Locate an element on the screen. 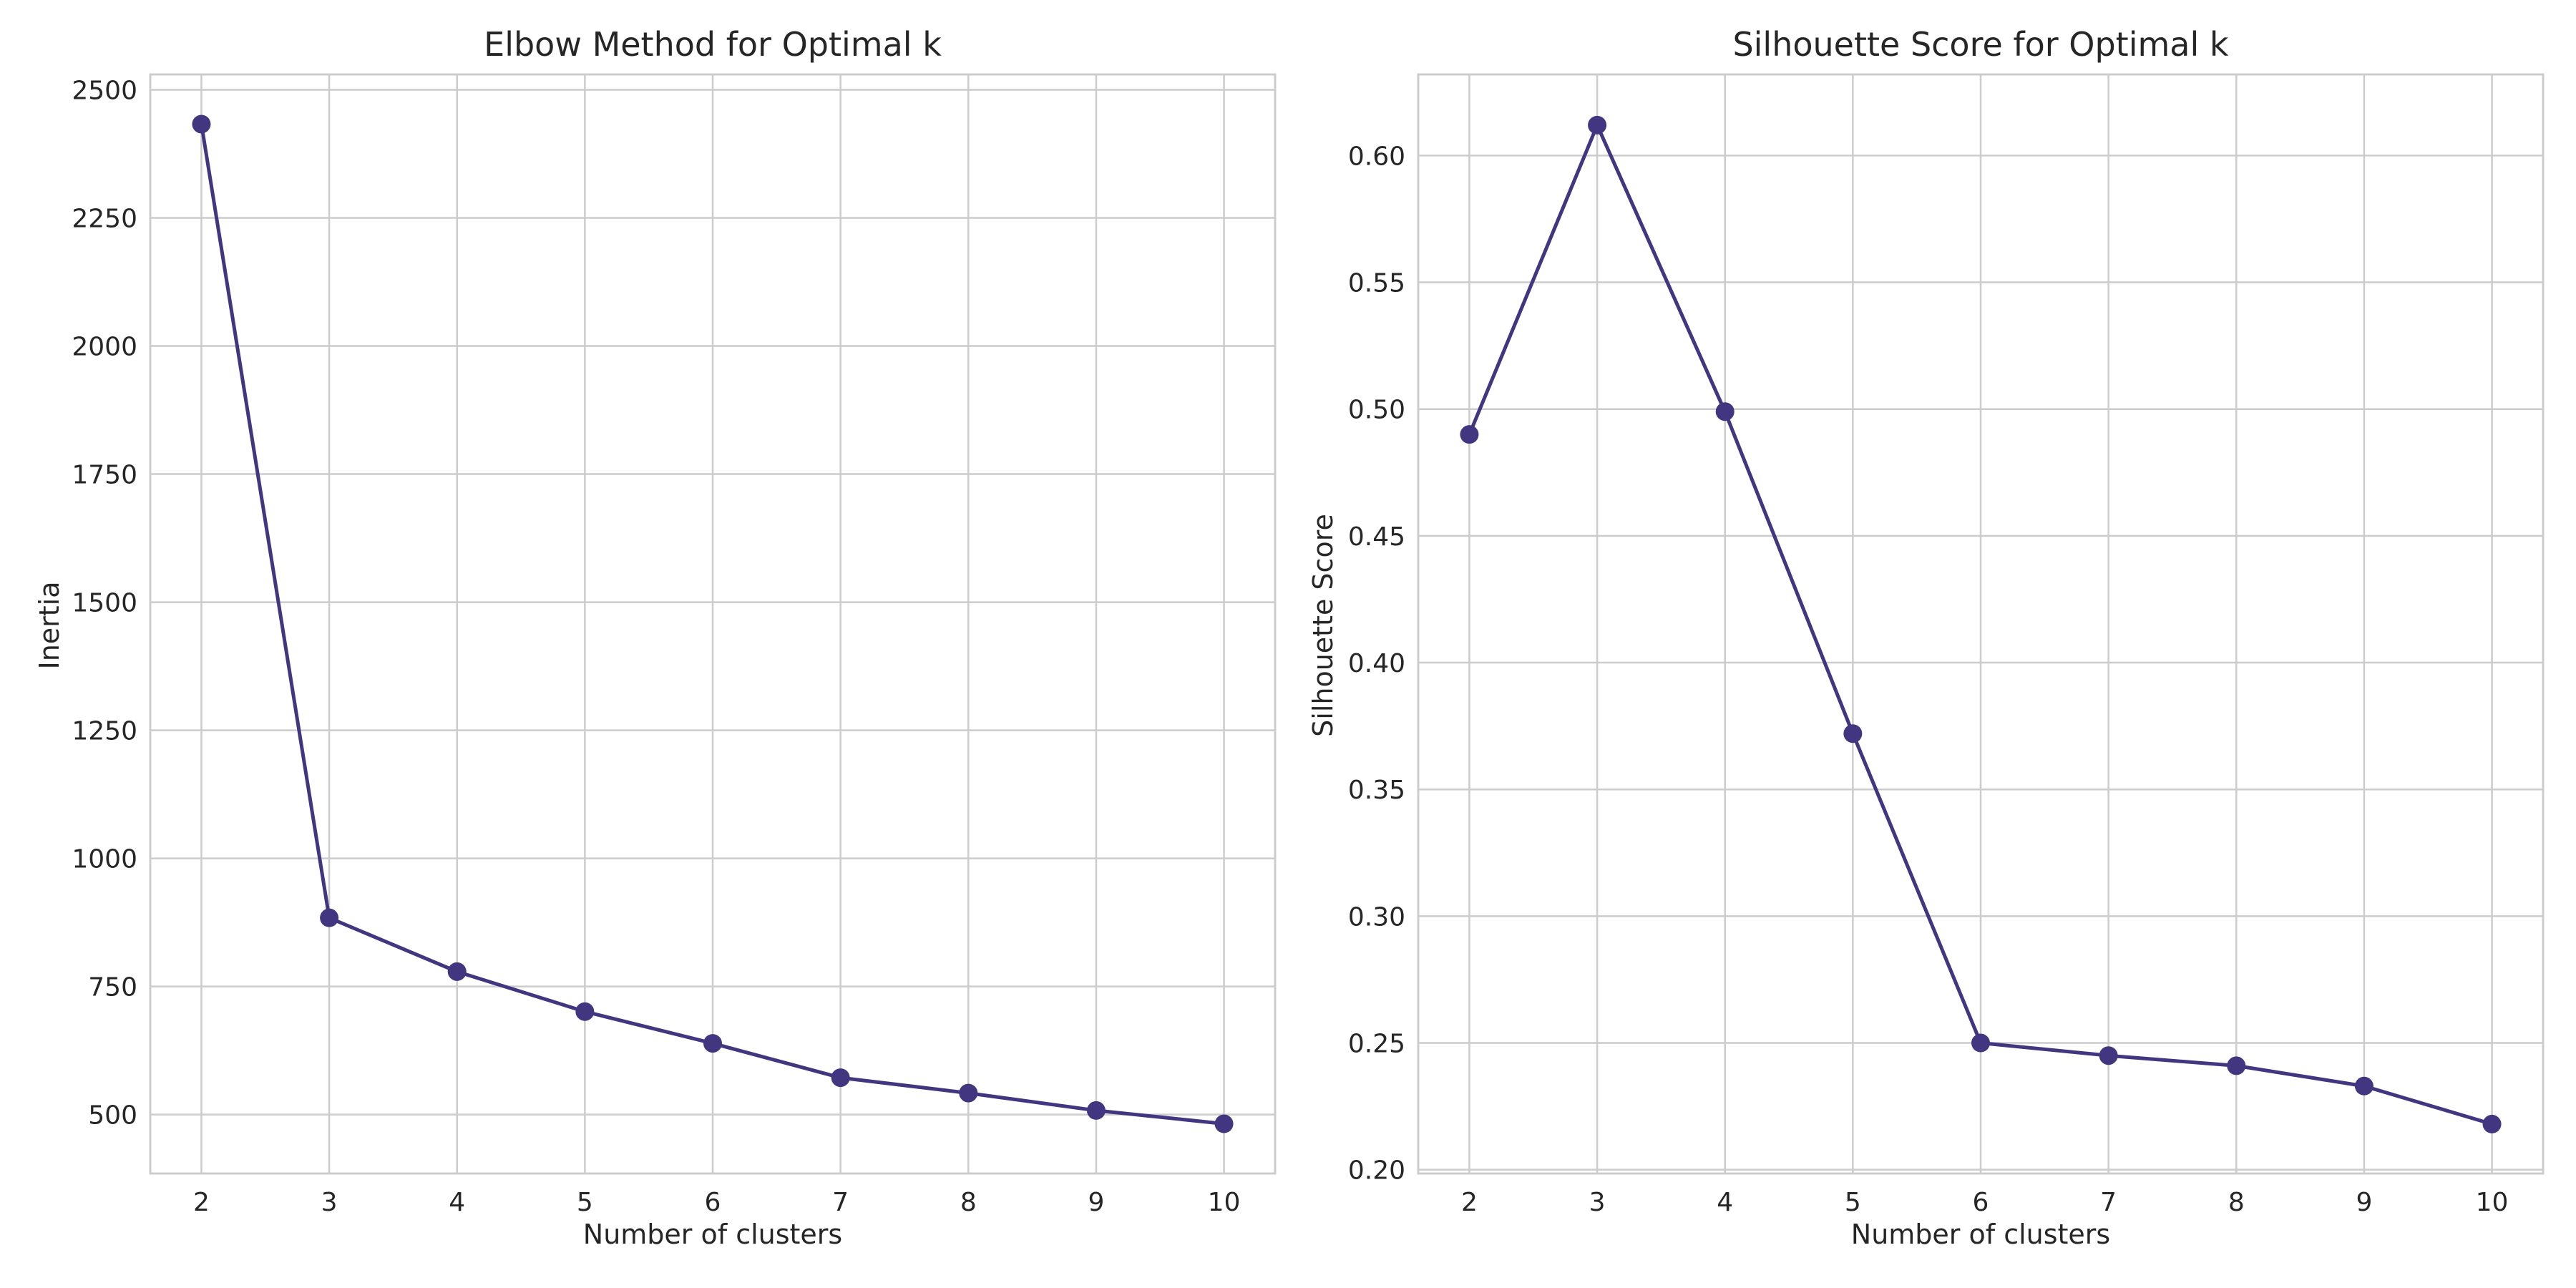 The width and height of the screenshot is (2576, 1288). y-tick-label: 1250 is located at coordinates (104, 731).